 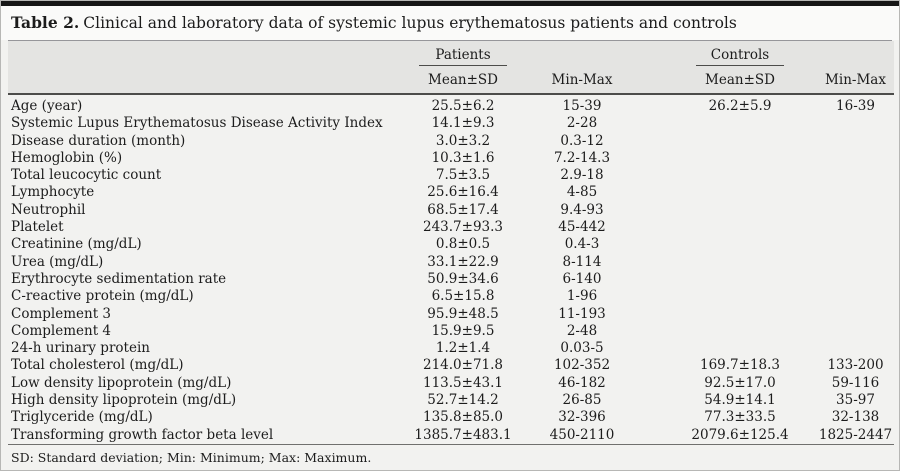 I want to click on patients-min-max-value: 2-28, so click(x=582, y=123).